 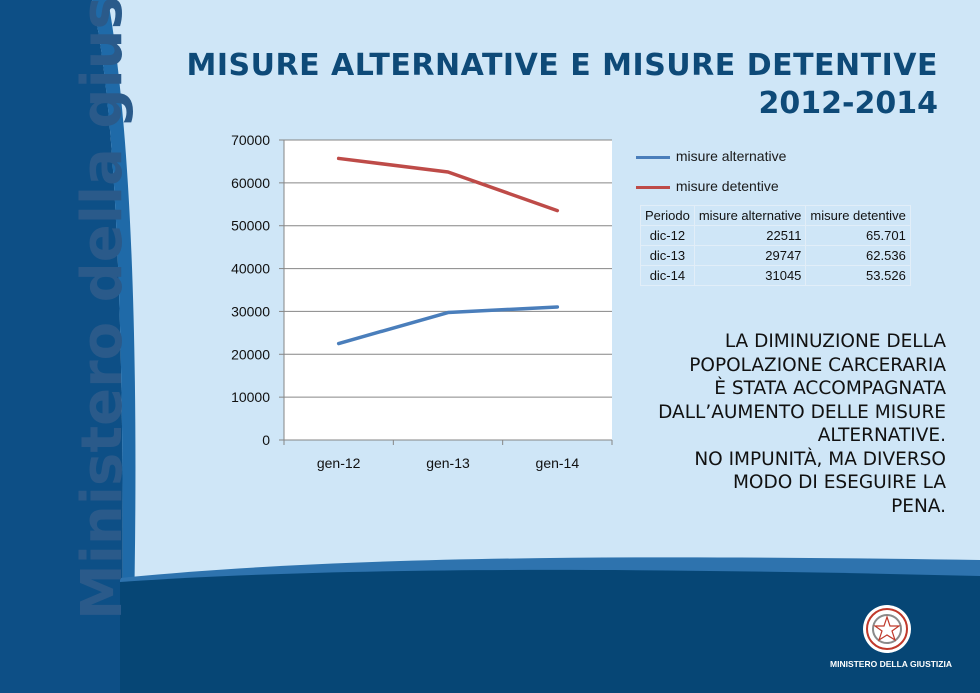 I want to click on legend-label-detentive: misure detentive, so click(x=727, y=186).